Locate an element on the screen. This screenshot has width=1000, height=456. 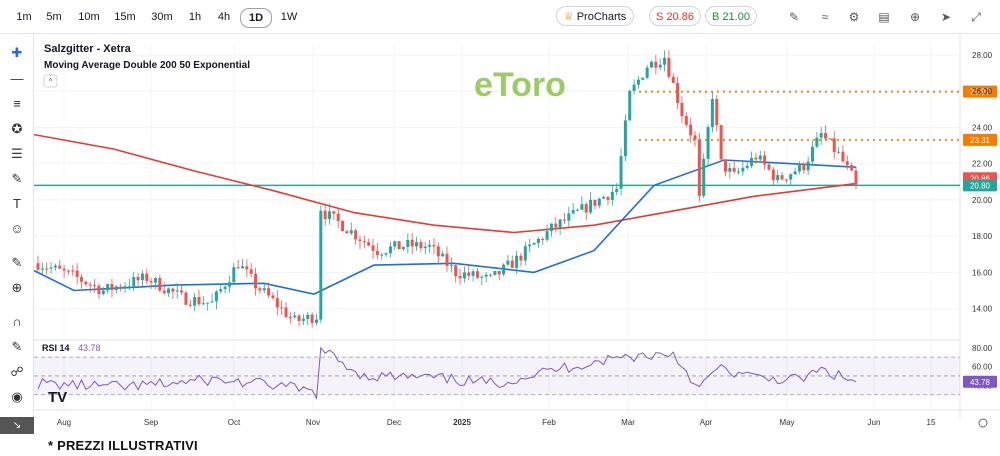
price-level-label: 25.97 is located at coordinates (980, 92).